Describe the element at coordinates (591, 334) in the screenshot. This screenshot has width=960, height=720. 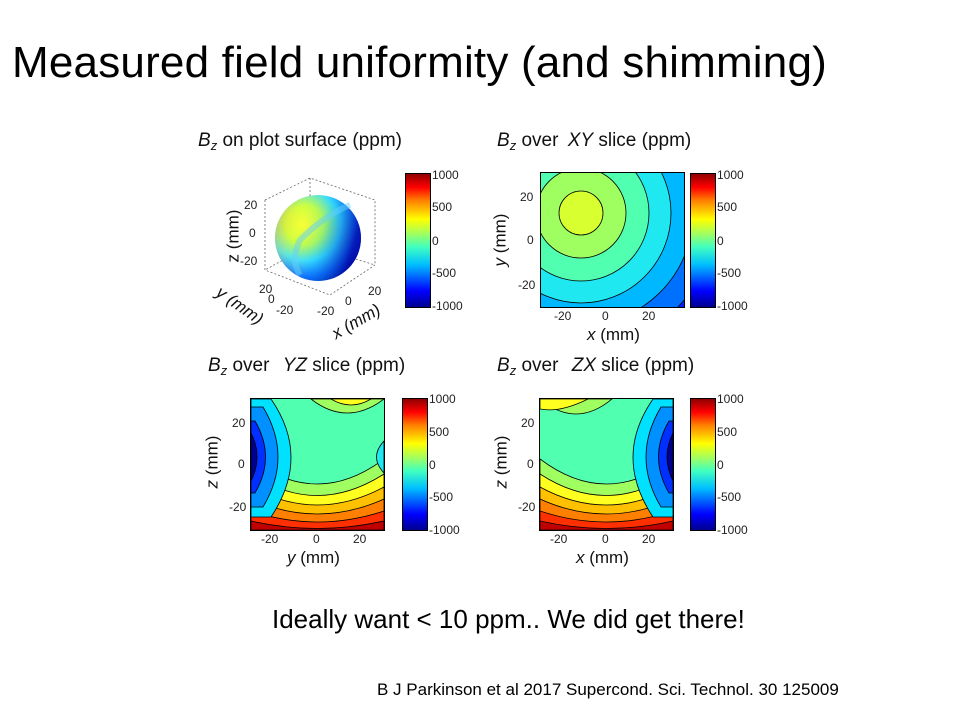
I see `xy-xlabel-var: x` at that location.